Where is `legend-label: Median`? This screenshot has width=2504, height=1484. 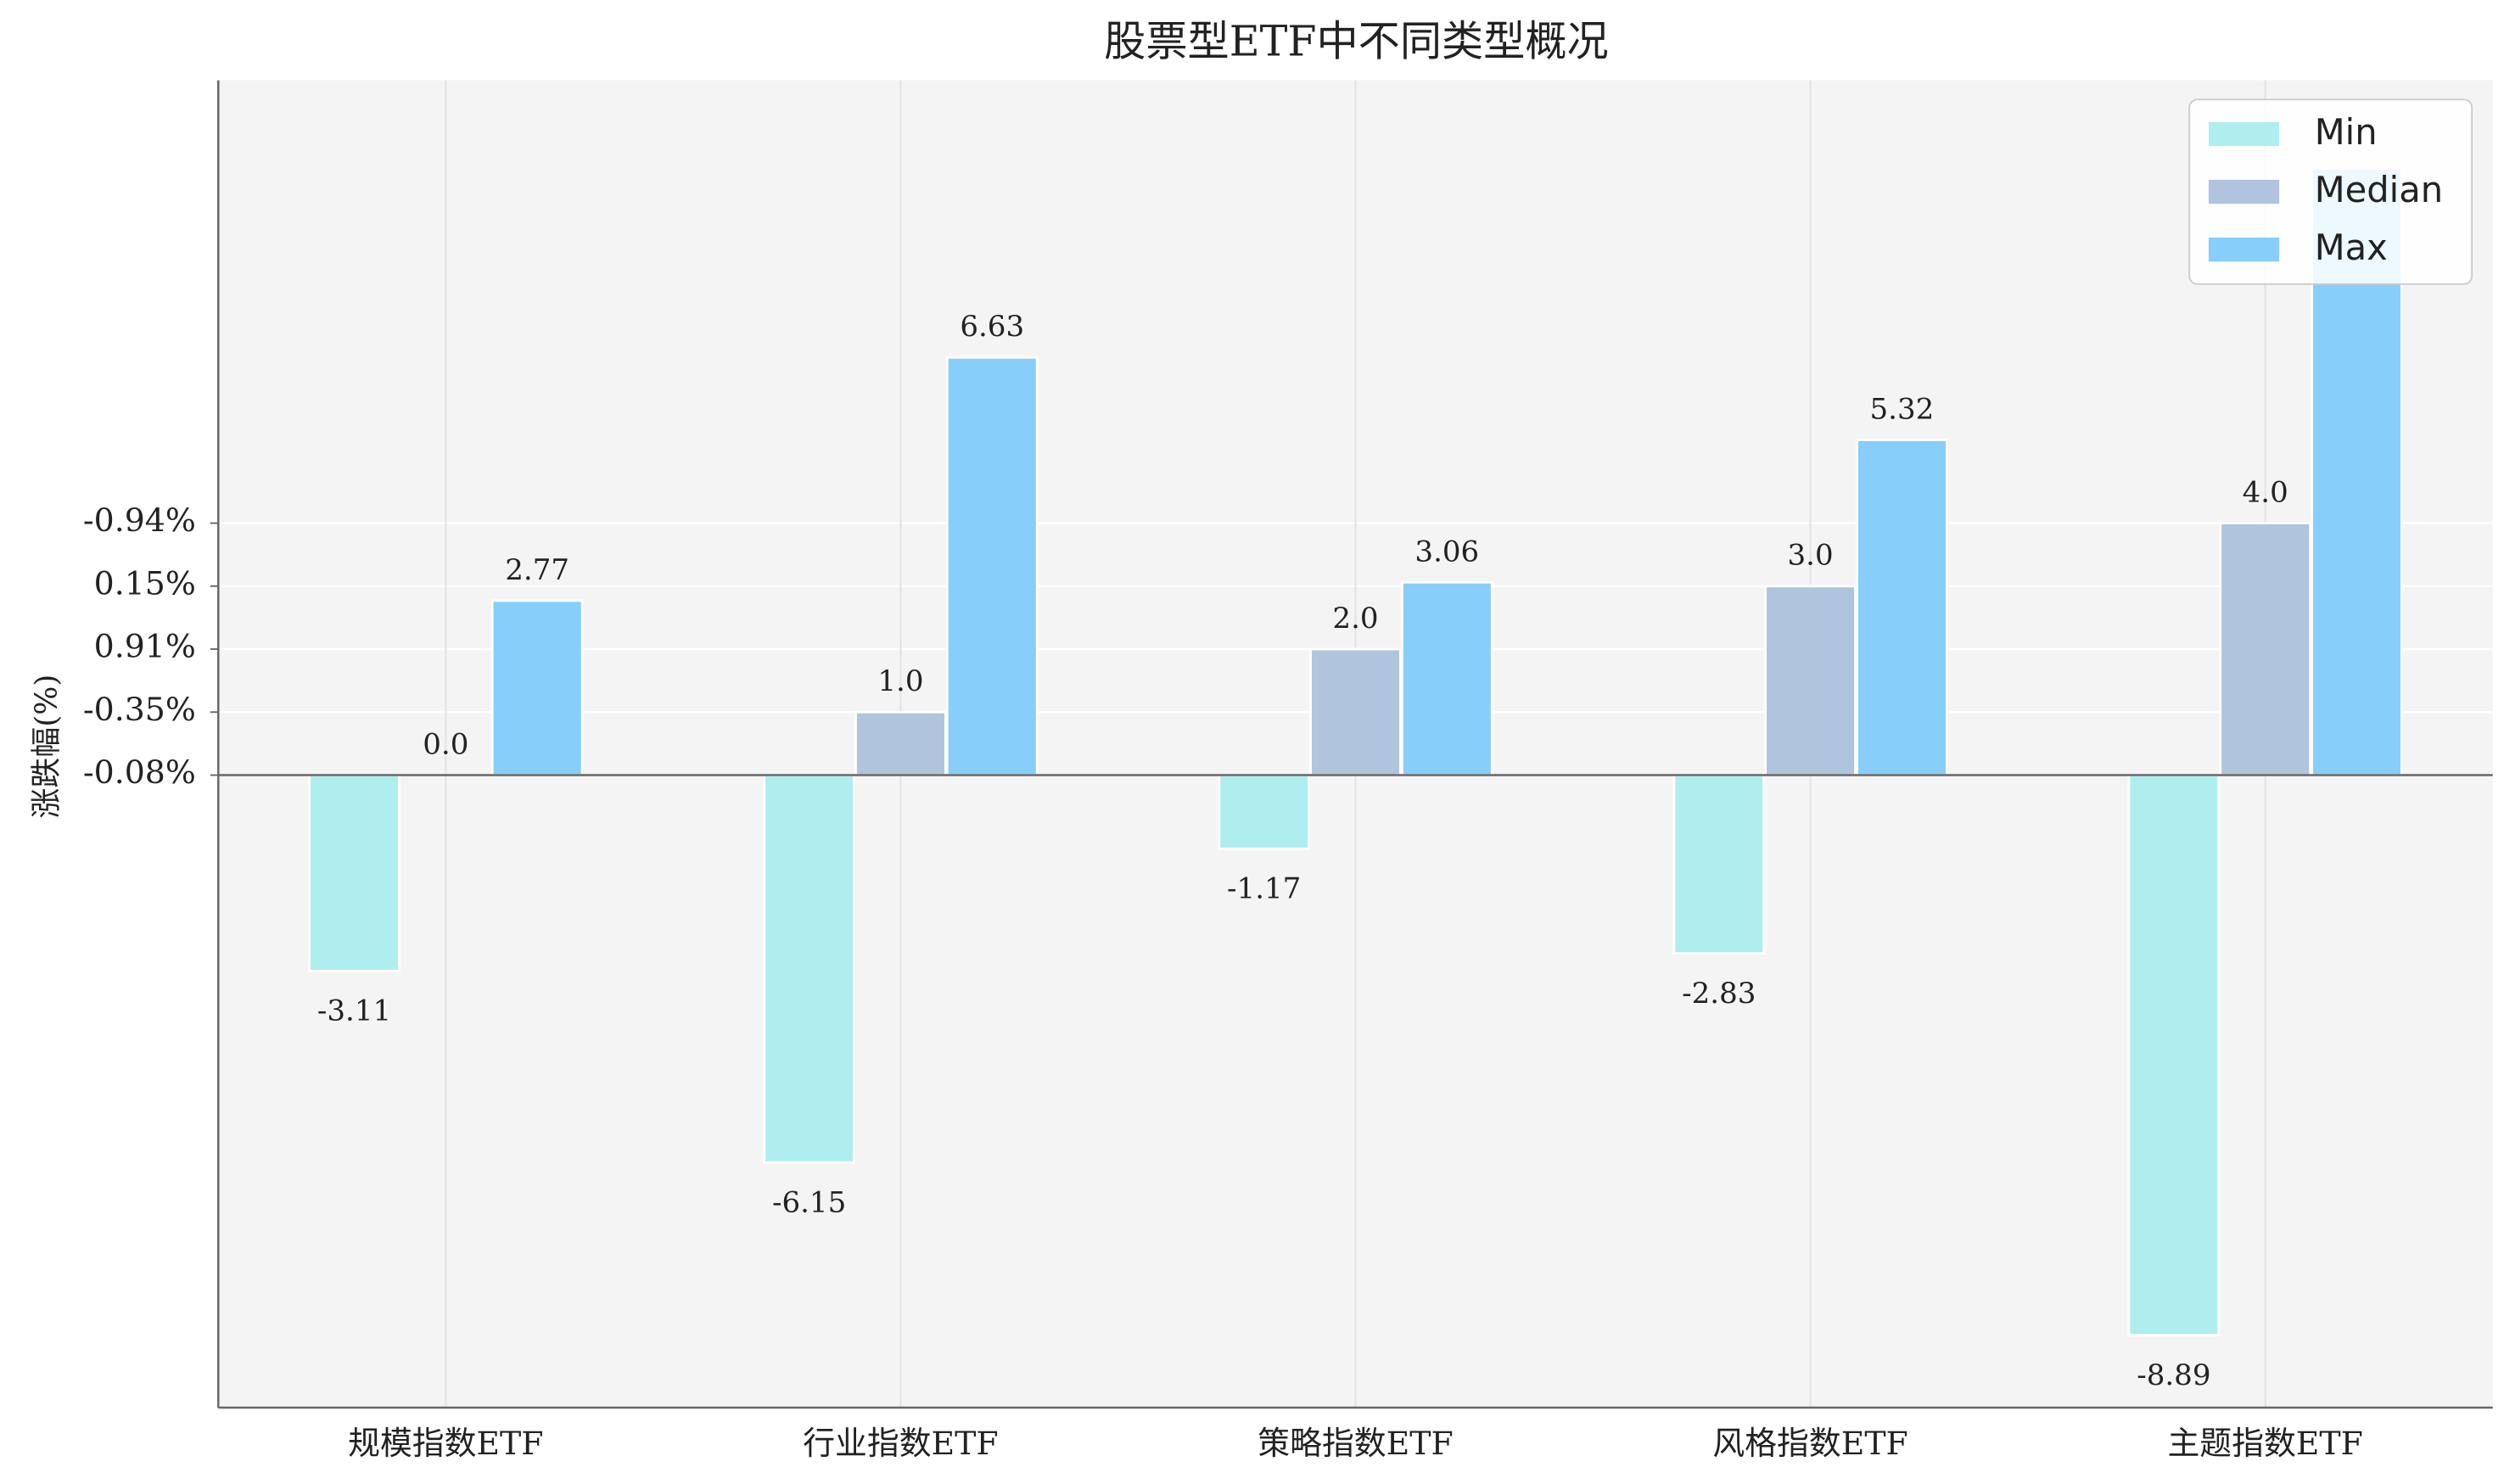 legend-label: Median is located at coordinates (2379, 189).